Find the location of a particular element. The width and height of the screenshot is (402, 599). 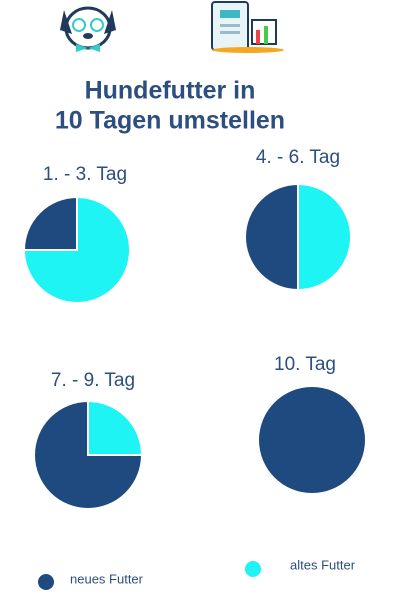

legend: neues Futter altes Futter is located at coordinates (197, 573).